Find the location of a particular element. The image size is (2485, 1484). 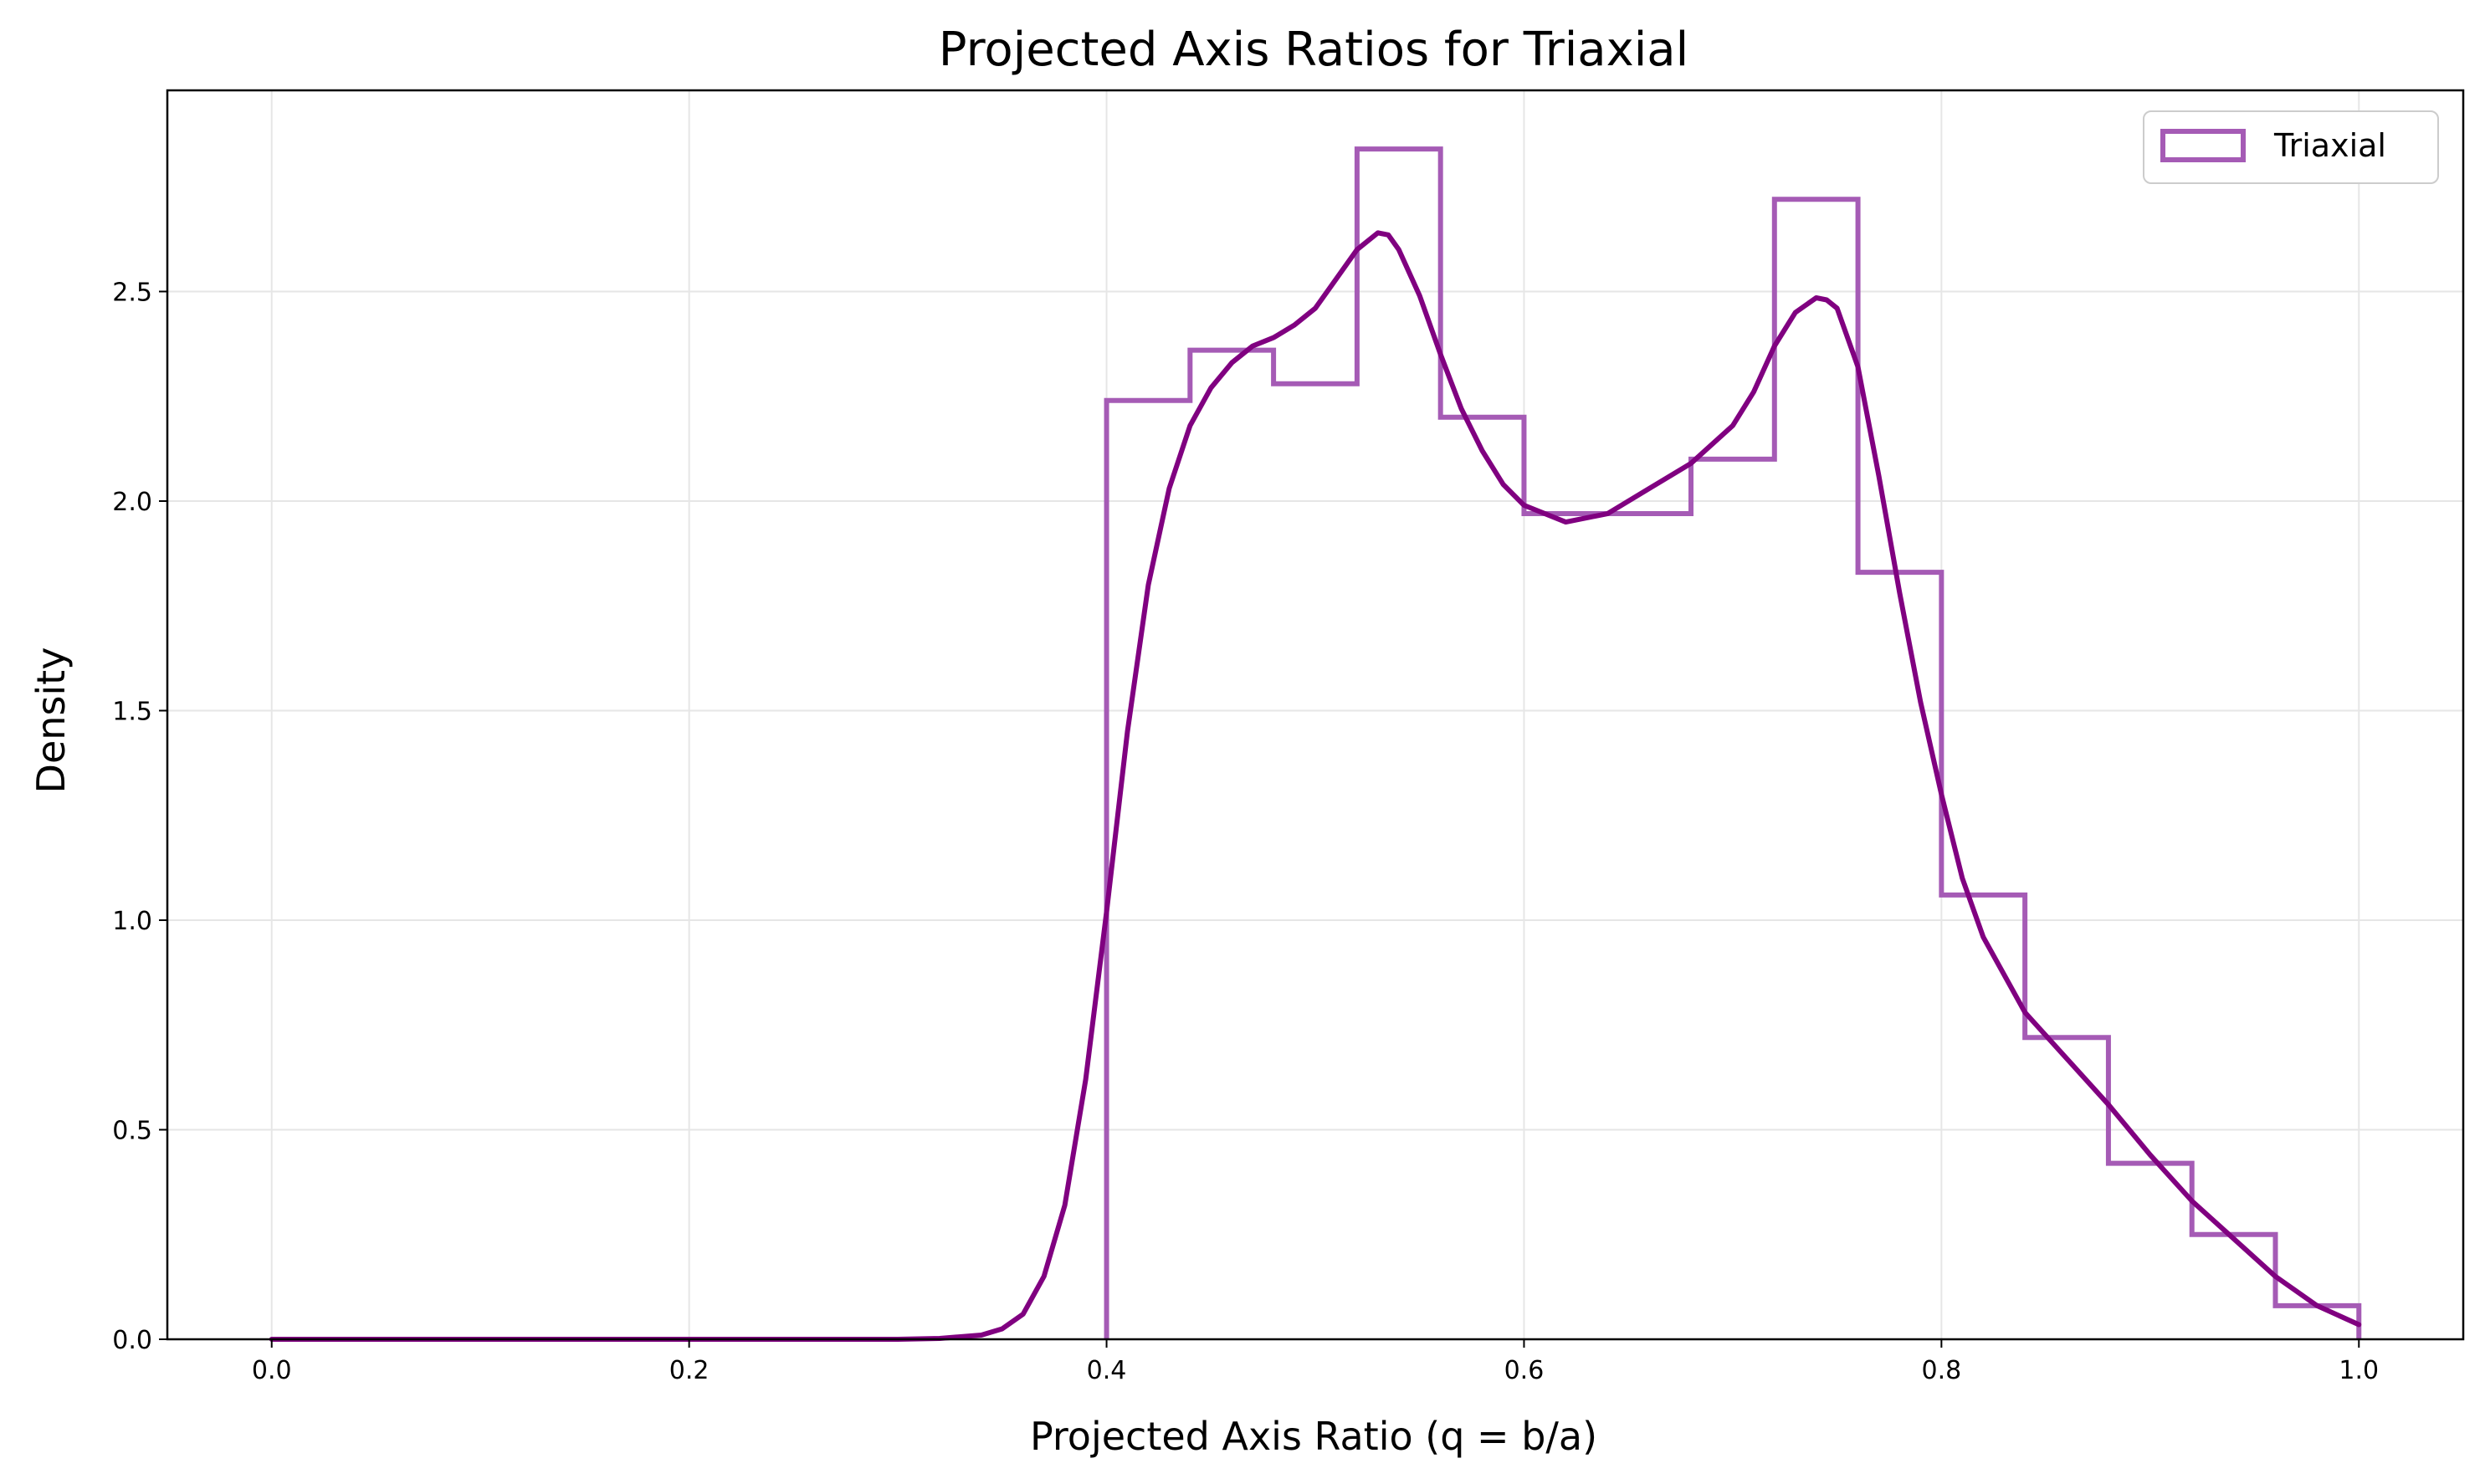

y-tick-label: 1.5 is located at coordinates (132, 711).